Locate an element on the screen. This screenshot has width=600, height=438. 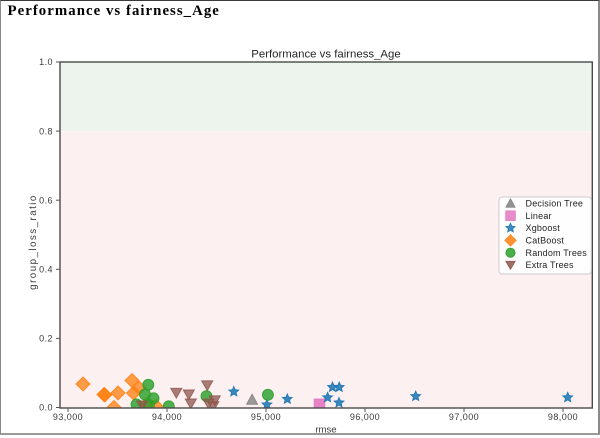
svg-text: Linear is located at coordinates (539, 216).